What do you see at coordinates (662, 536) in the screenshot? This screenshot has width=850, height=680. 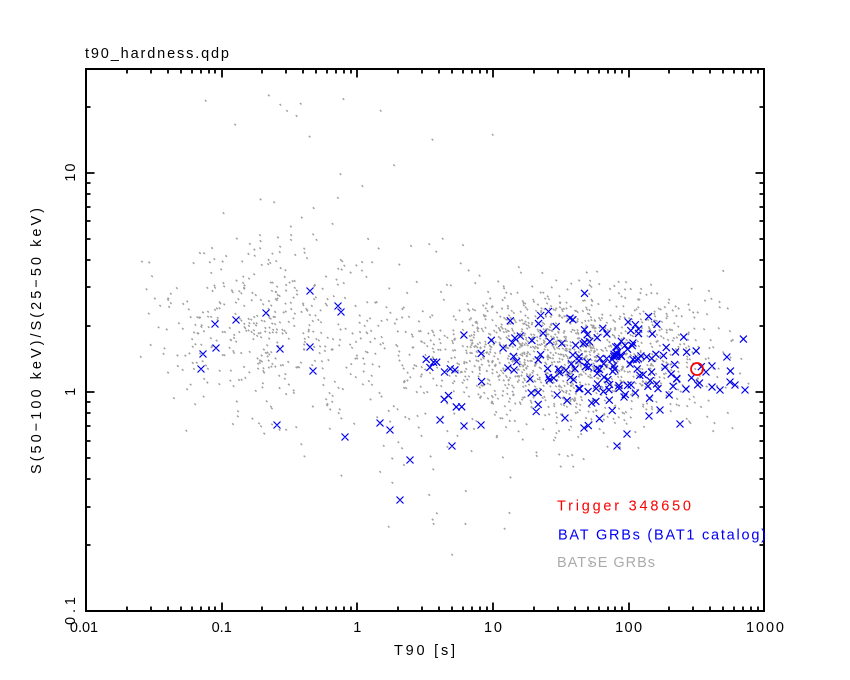 I see `svg-text: BAT GRBs (BAT1 catalog)` at bounding box center [662, 536].